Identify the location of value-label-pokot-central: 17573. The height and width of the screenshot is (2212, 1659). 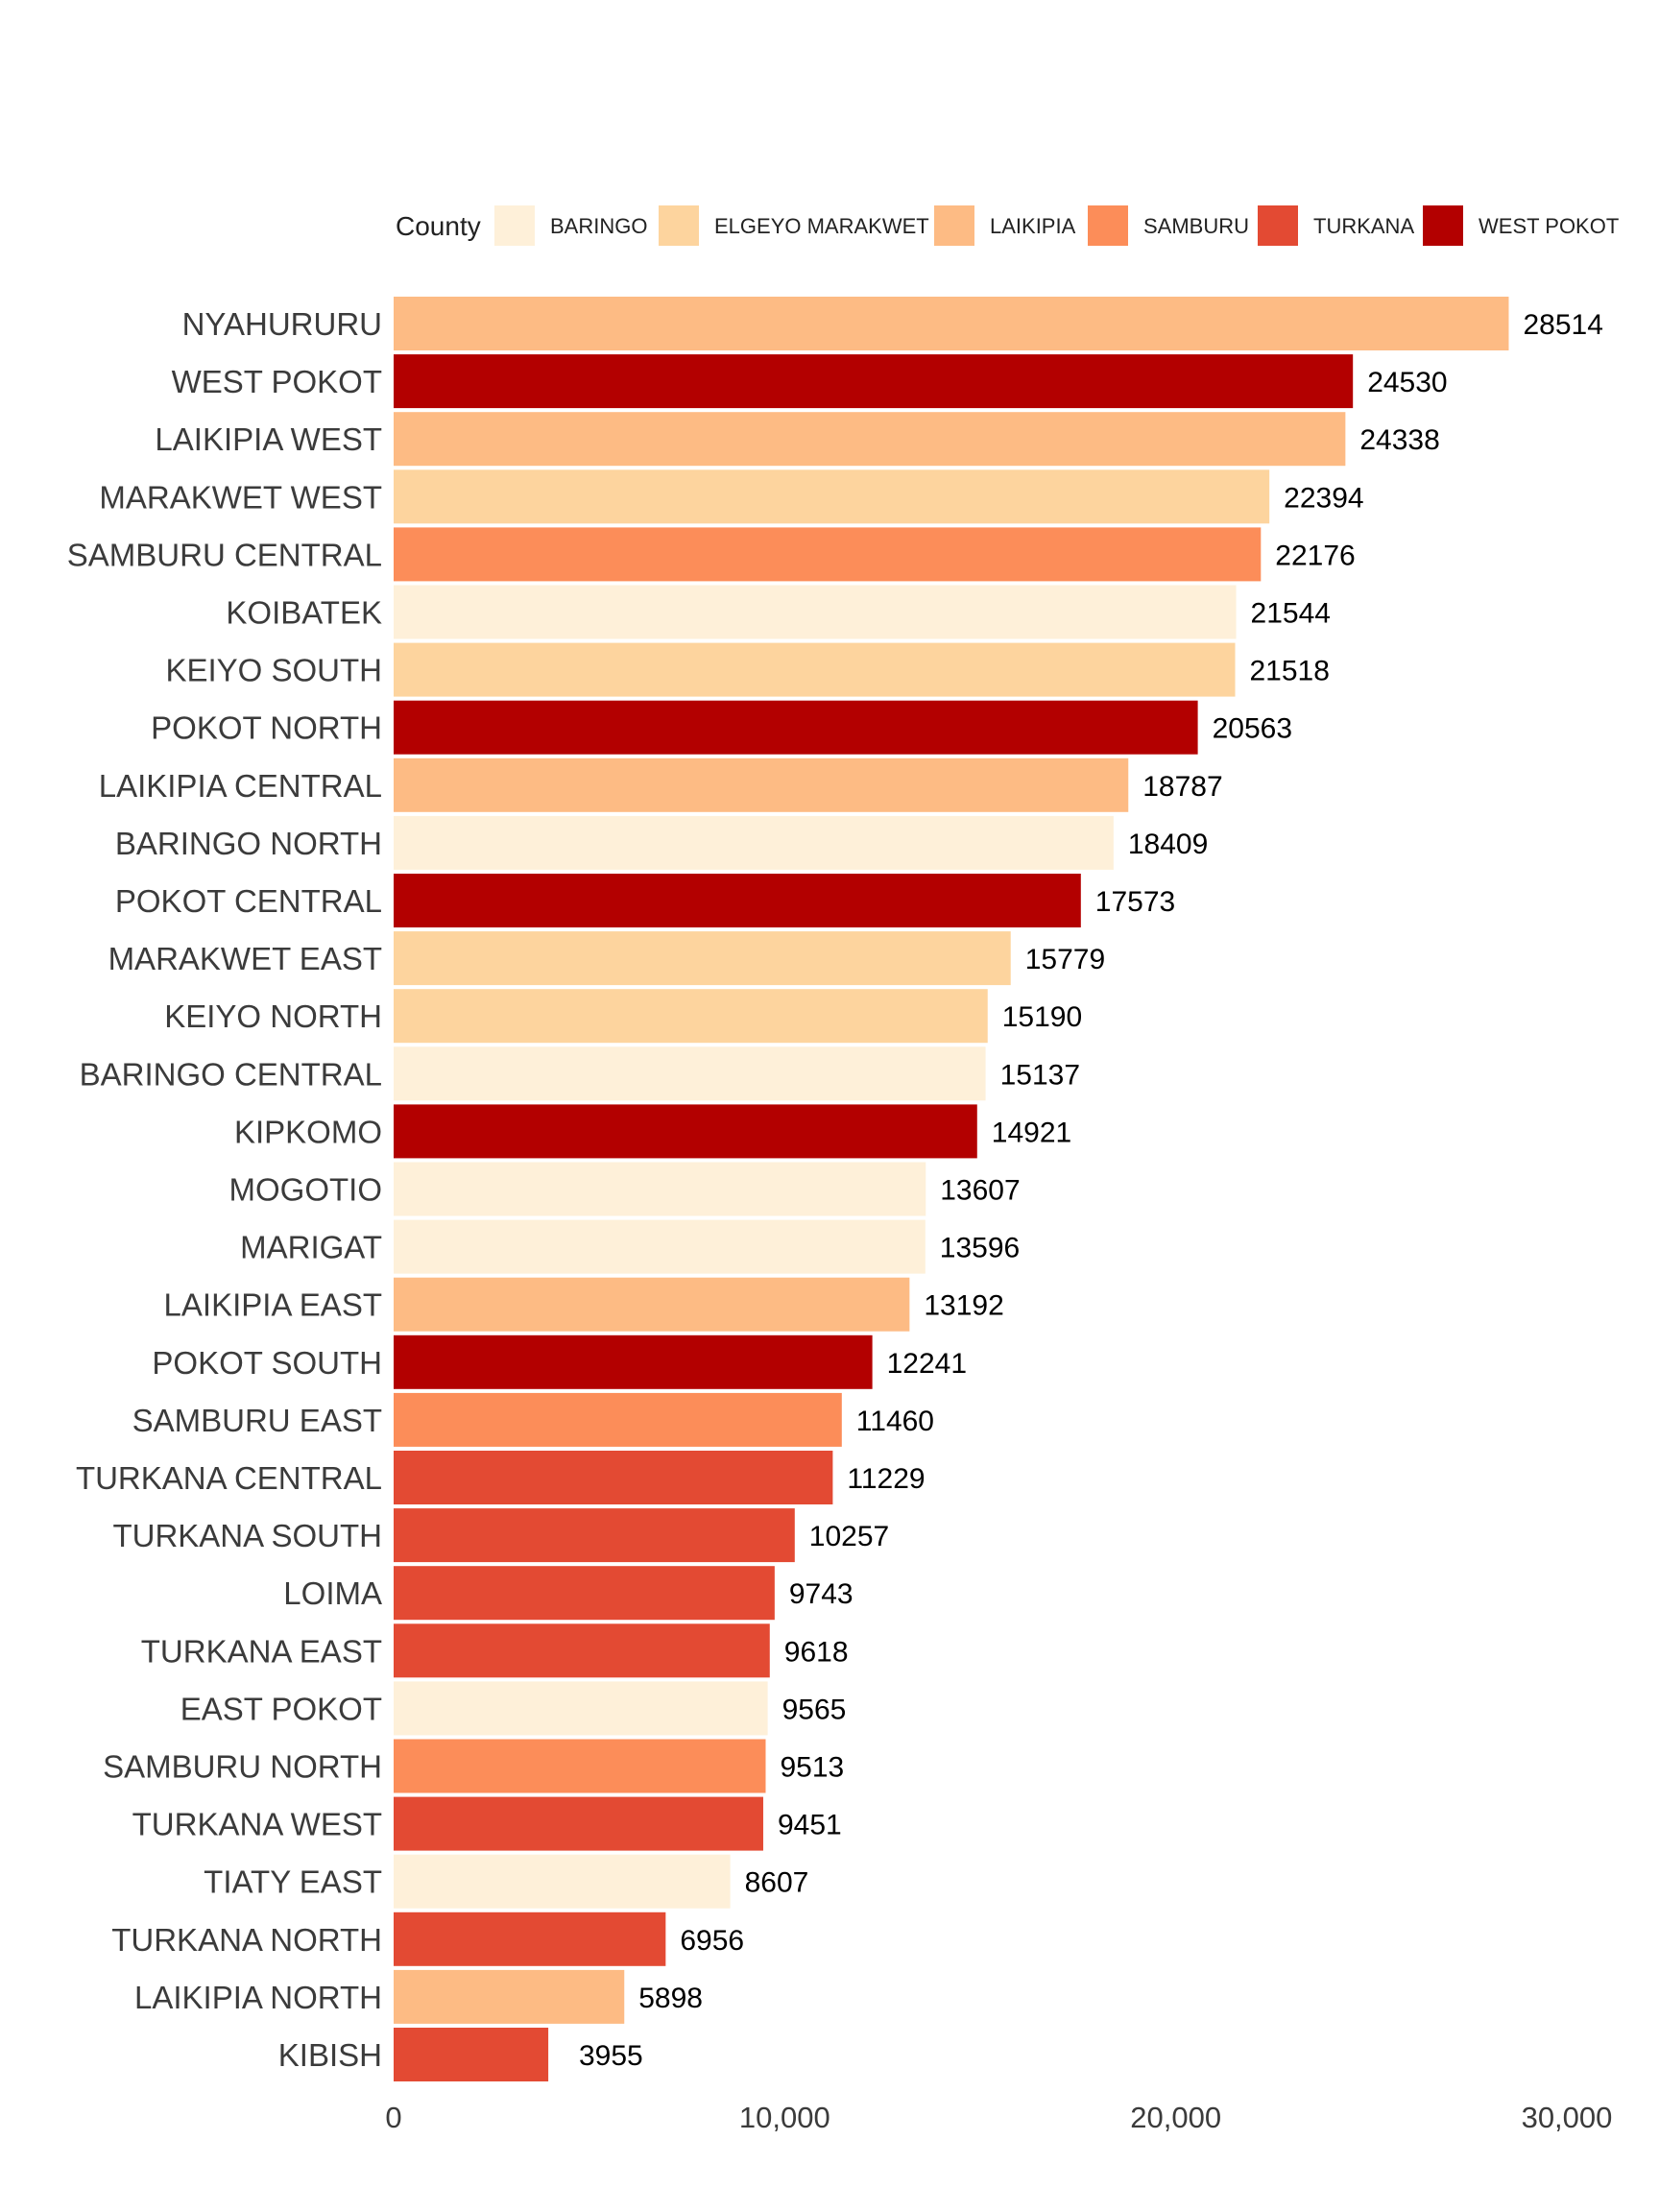
(1135, 902).